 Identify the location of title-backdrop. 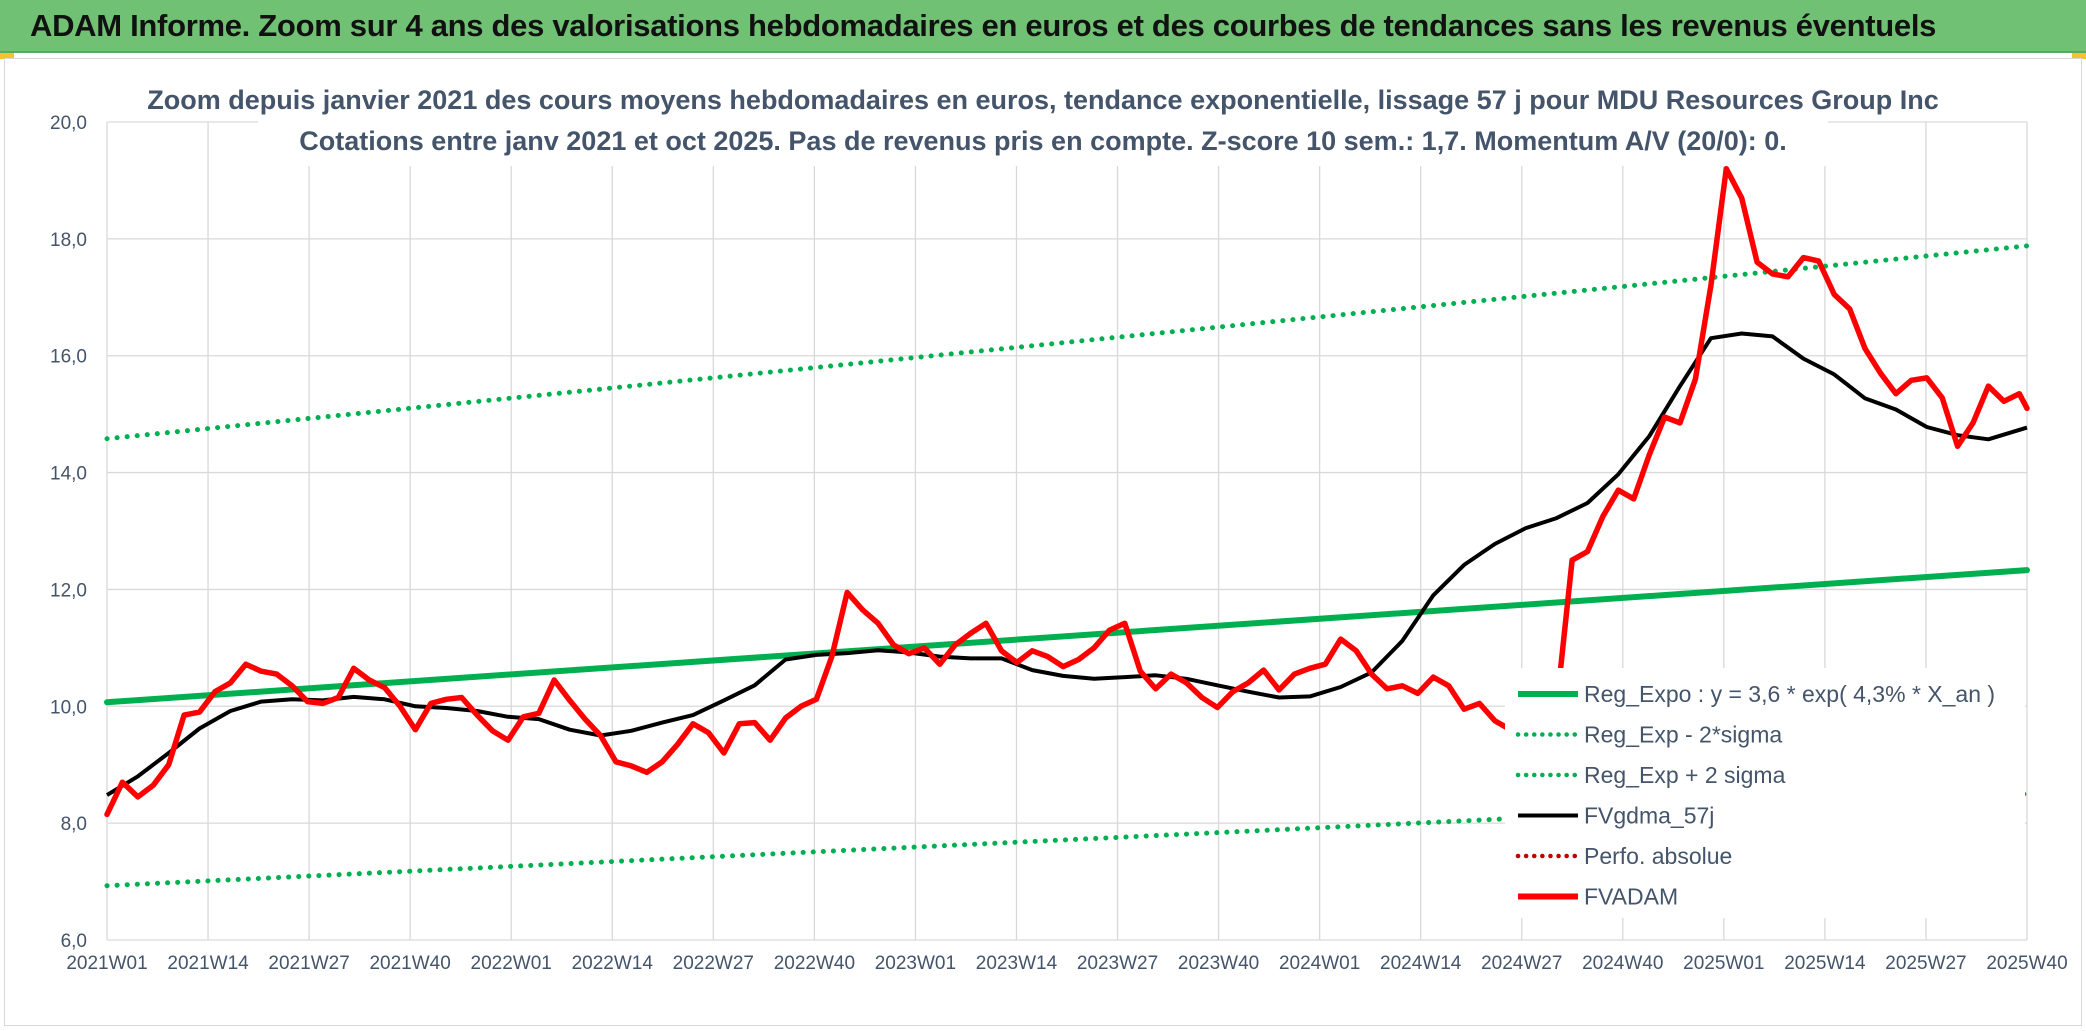
(1043, 122).